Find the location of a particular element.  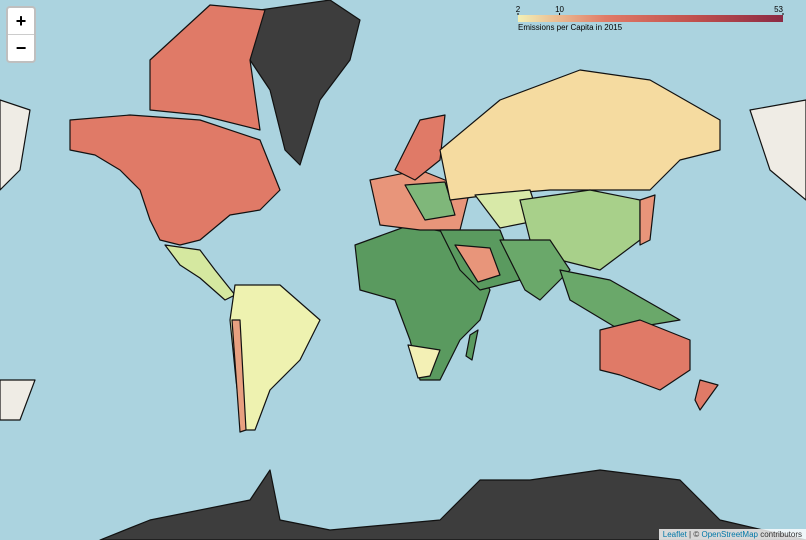

tick-label: 10 is located at coordinates (559, 9).